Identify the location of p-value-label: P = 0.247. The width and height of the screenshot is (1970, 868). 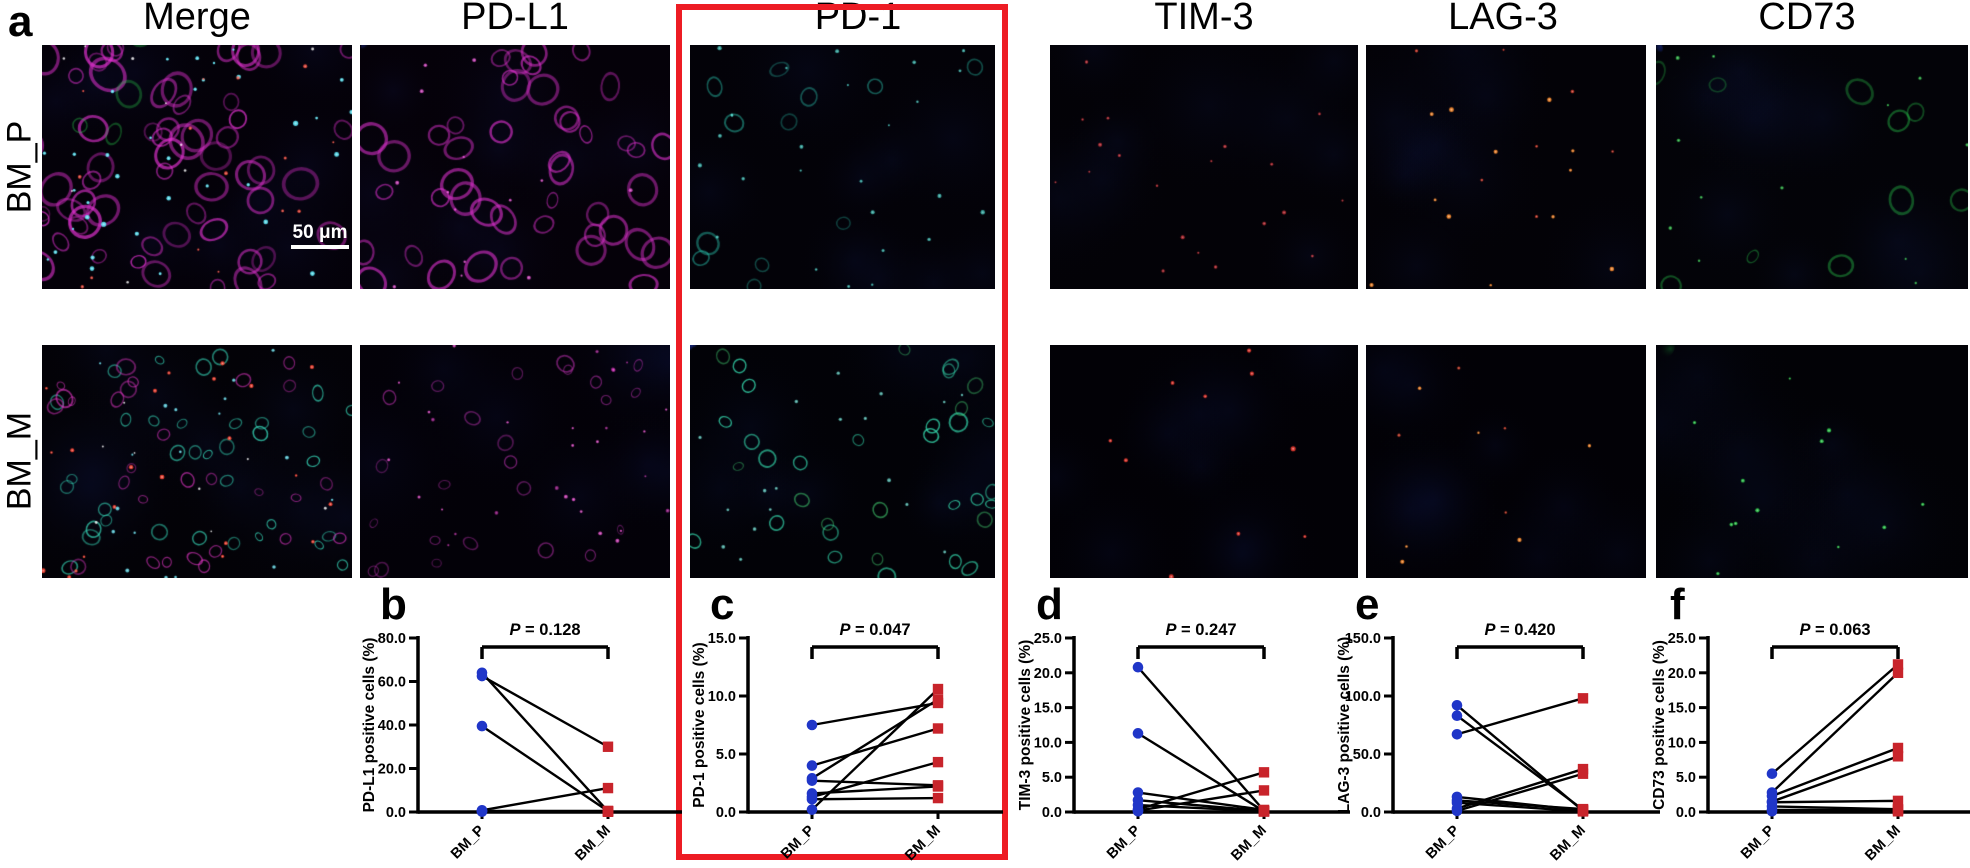
(1200, 630).